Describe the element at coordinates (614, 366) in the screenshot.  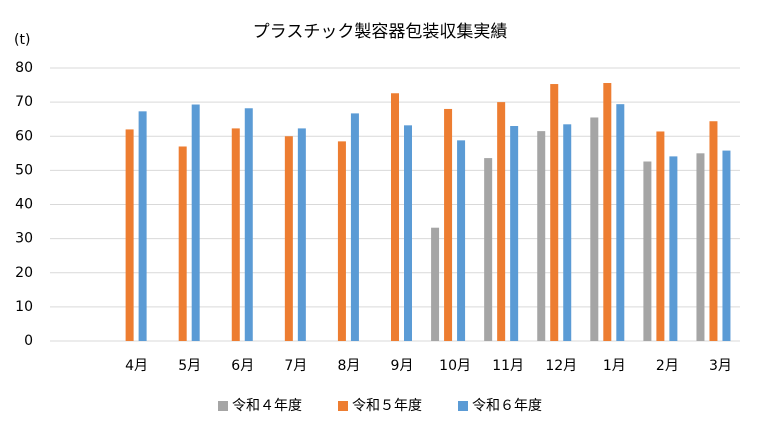
I see `x-tick-label: 1月` at that location.